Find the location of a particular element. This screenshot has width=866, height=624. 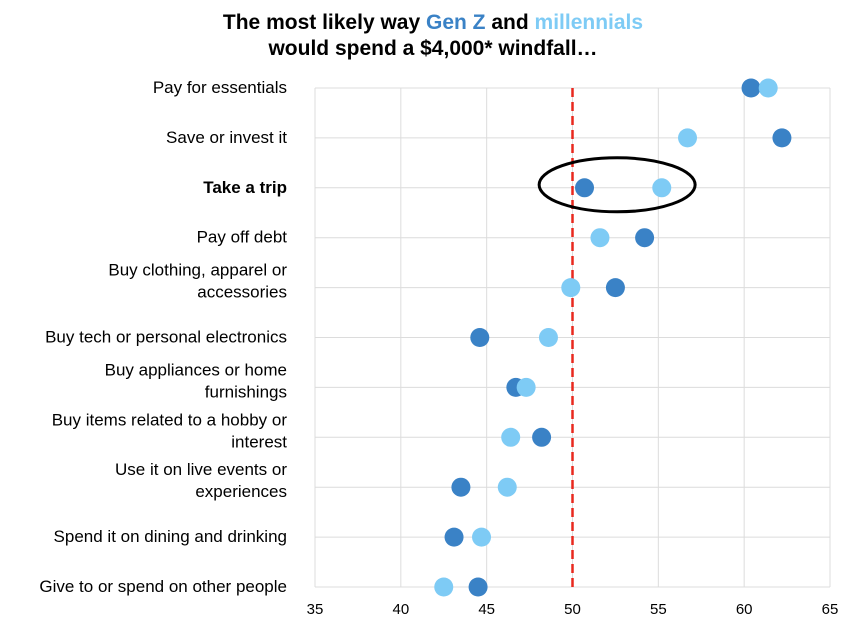

title-millennials-word: millennials is located at coordinates (589, 22).